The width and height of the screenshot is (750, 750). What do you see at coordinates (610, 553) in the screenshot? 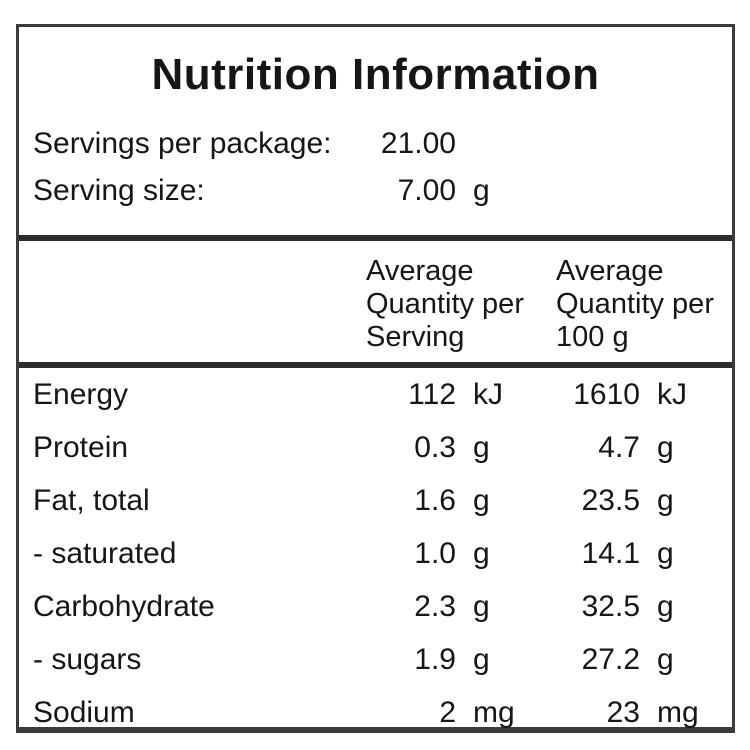
I see `nutrient-value-per-100g: 14.1` at bounding box center [610, 553].